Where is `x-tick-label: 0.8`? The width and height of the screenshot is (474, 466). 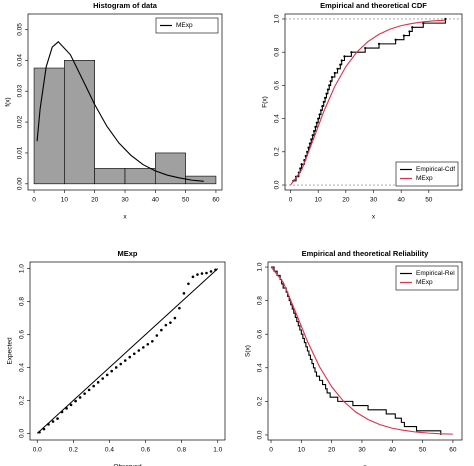
x-tick-label: 0.8 is located at coordinates (181, 450).